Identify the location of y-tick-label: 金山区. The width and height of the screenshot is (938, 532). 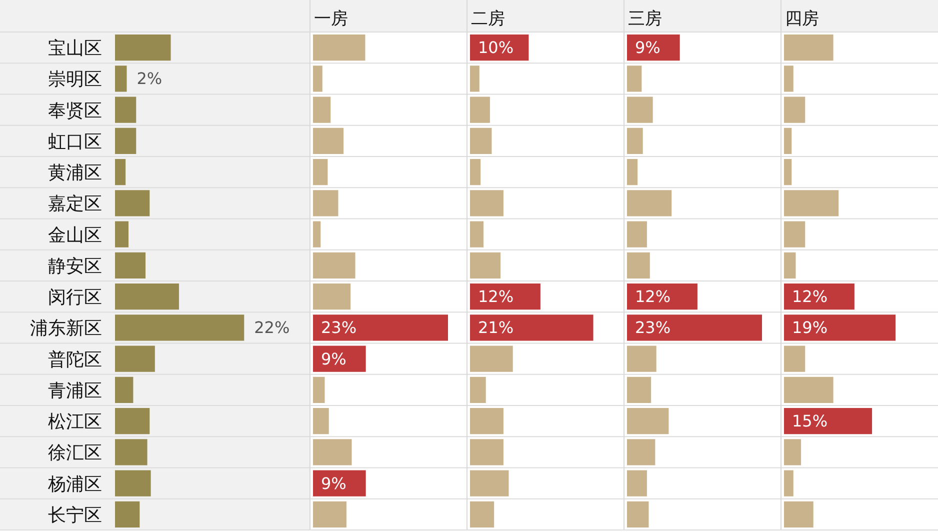
(75, 235).